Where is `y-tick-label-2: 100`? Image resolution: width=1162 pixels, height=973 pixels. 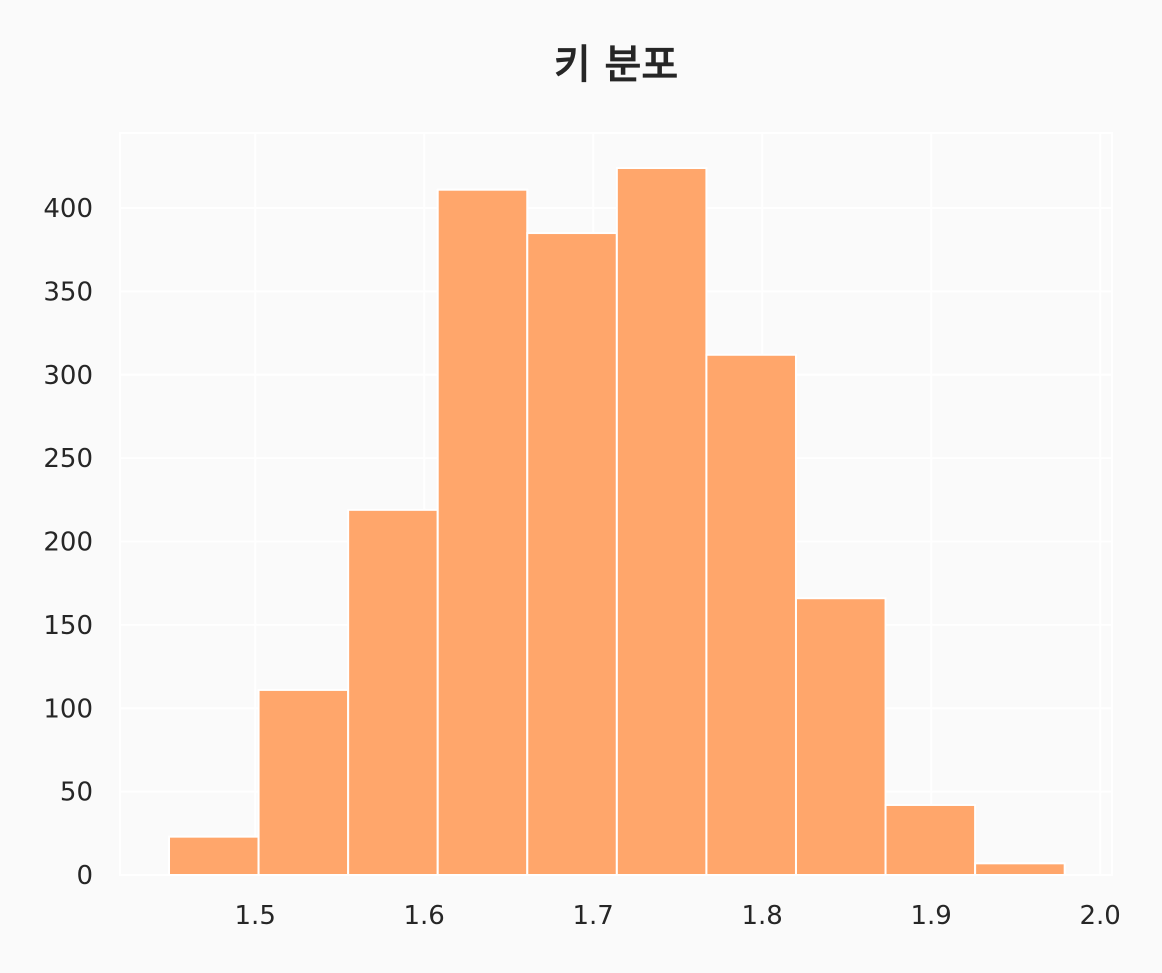
y-tick-label-2: 100 is located at coordinates (68, 709).